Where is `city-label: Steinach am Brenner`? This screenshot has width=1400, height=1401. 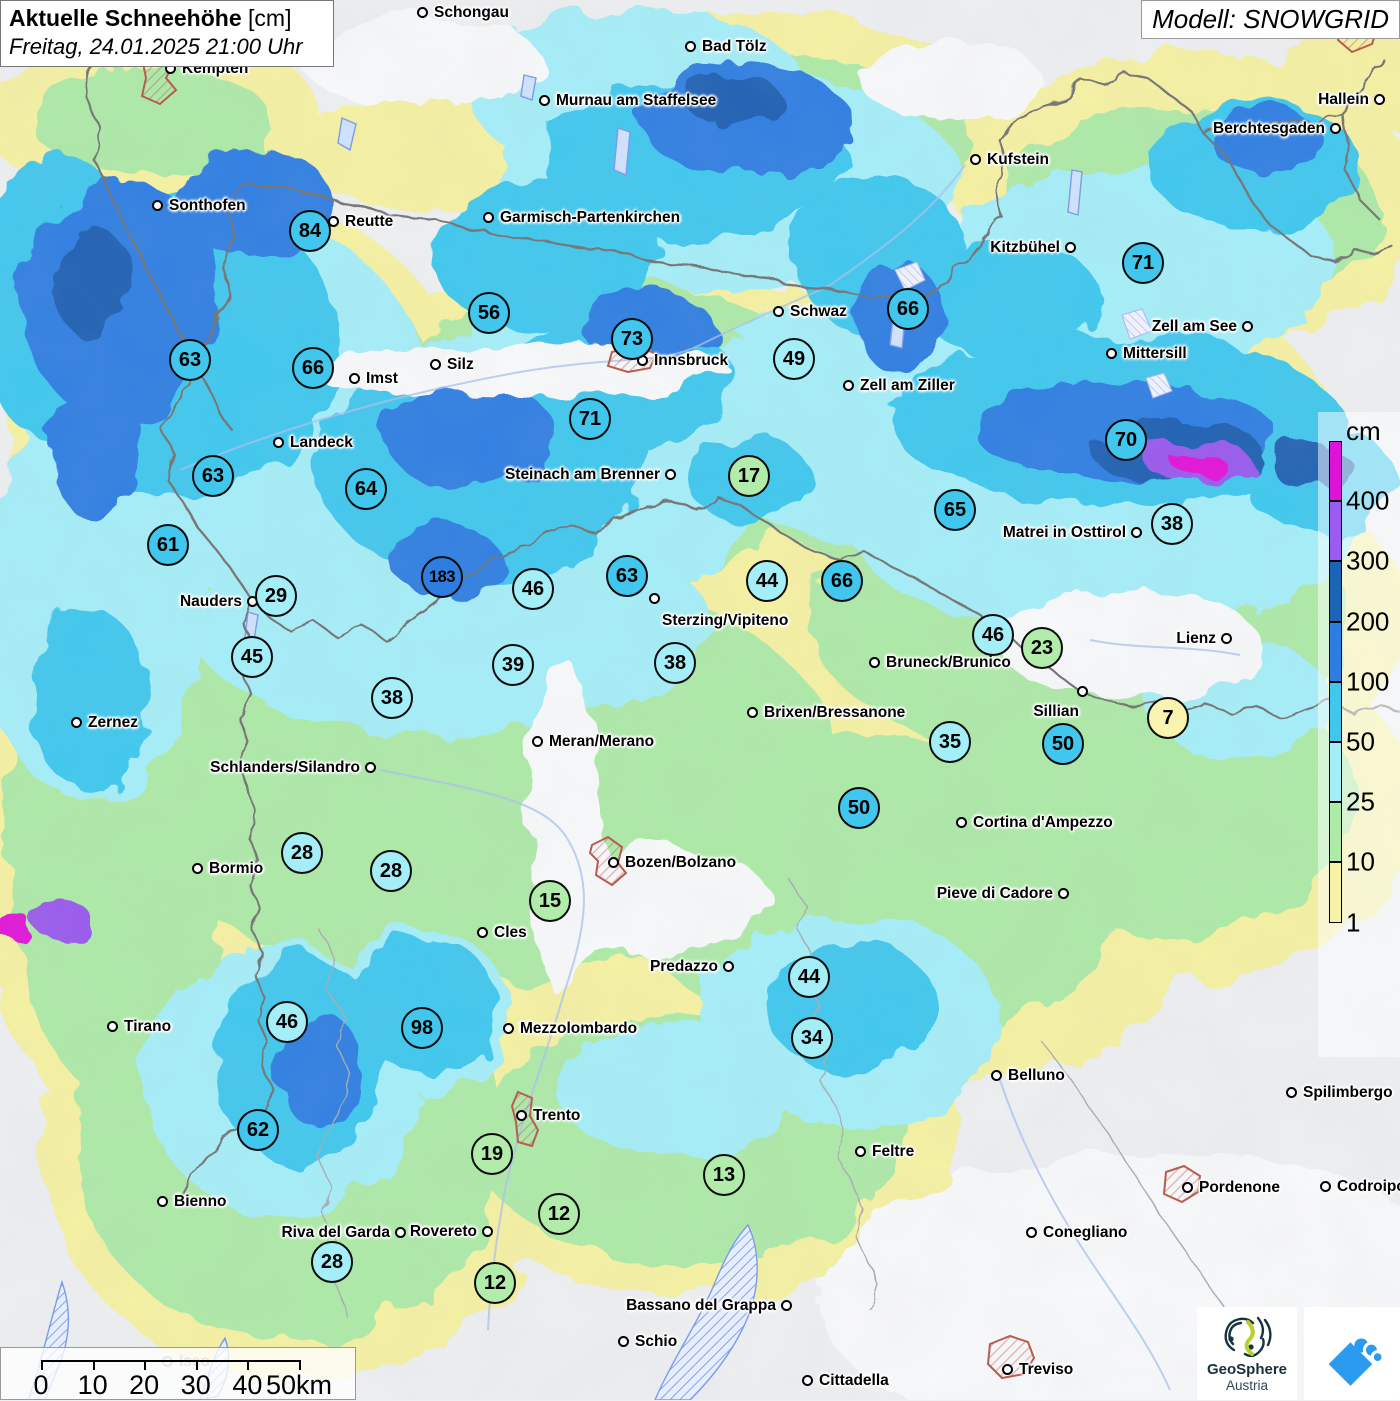 city-label: Steinach am Brenner is located at coordinates (582, 474).